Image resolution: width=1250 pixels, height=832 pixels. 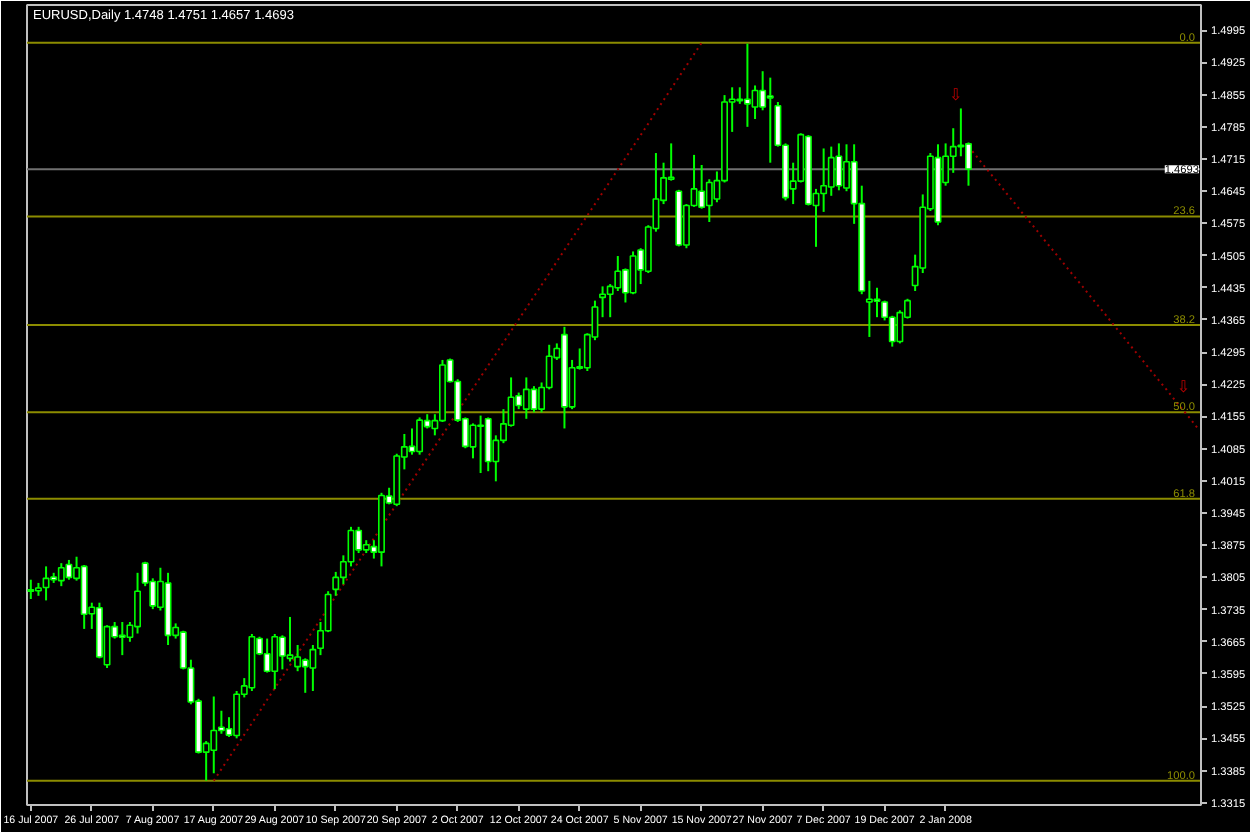 I want to click on line-series, so click(x=1083, y=287).